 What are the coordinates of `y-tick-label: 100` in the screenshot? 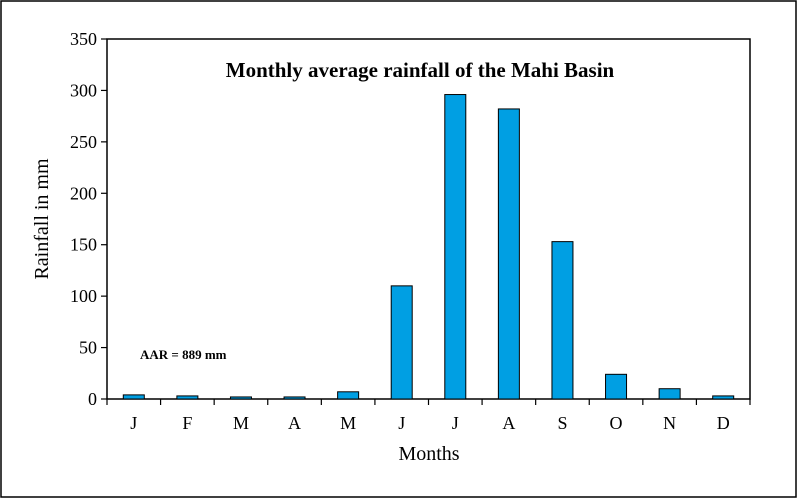 It's located at (83, 296).